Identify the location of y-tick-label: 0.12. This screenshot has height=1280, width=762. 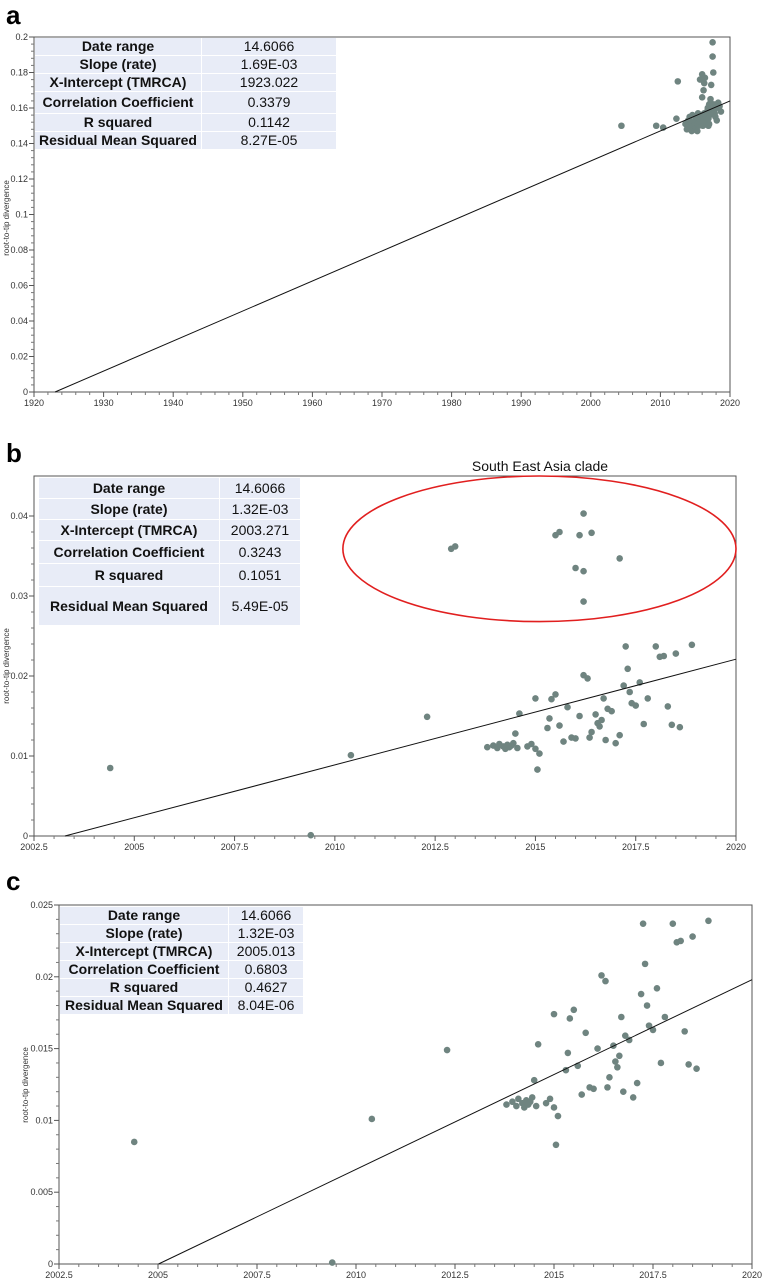
(19, 179).